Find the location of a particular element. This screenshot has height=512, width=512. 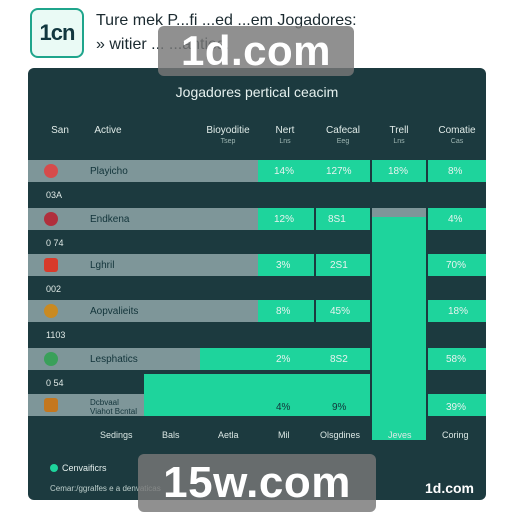

row-value-cafecal: 8S1 is located at coordinates (337, 219).